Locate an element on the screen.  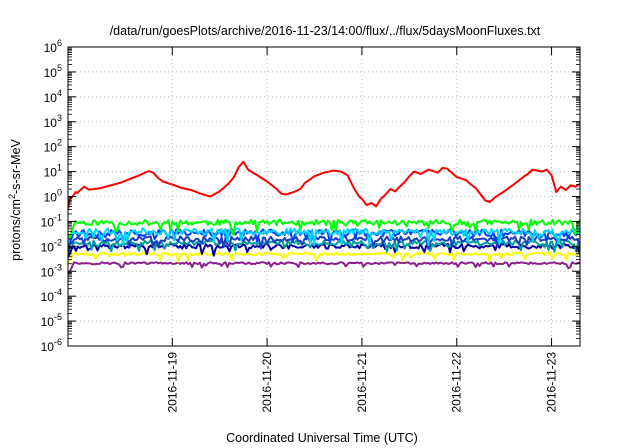
x-tick-label: 2016-11-23 is located at coordinates (552, 382).